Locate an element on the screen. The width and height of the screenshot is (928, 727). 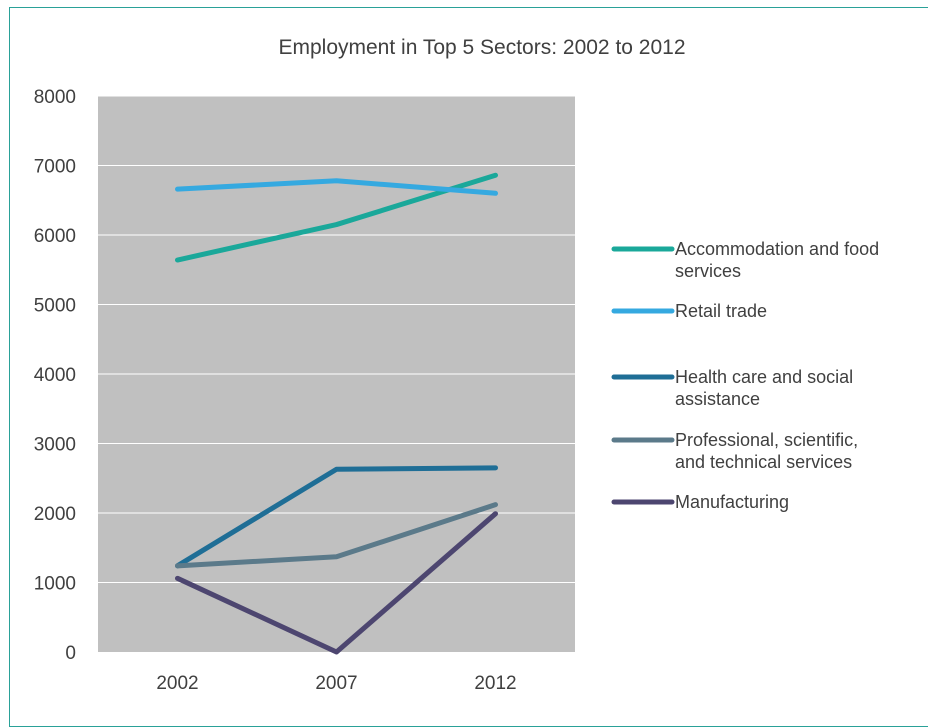
y-tick-label: 3000 is located at coordinates (55, 445).